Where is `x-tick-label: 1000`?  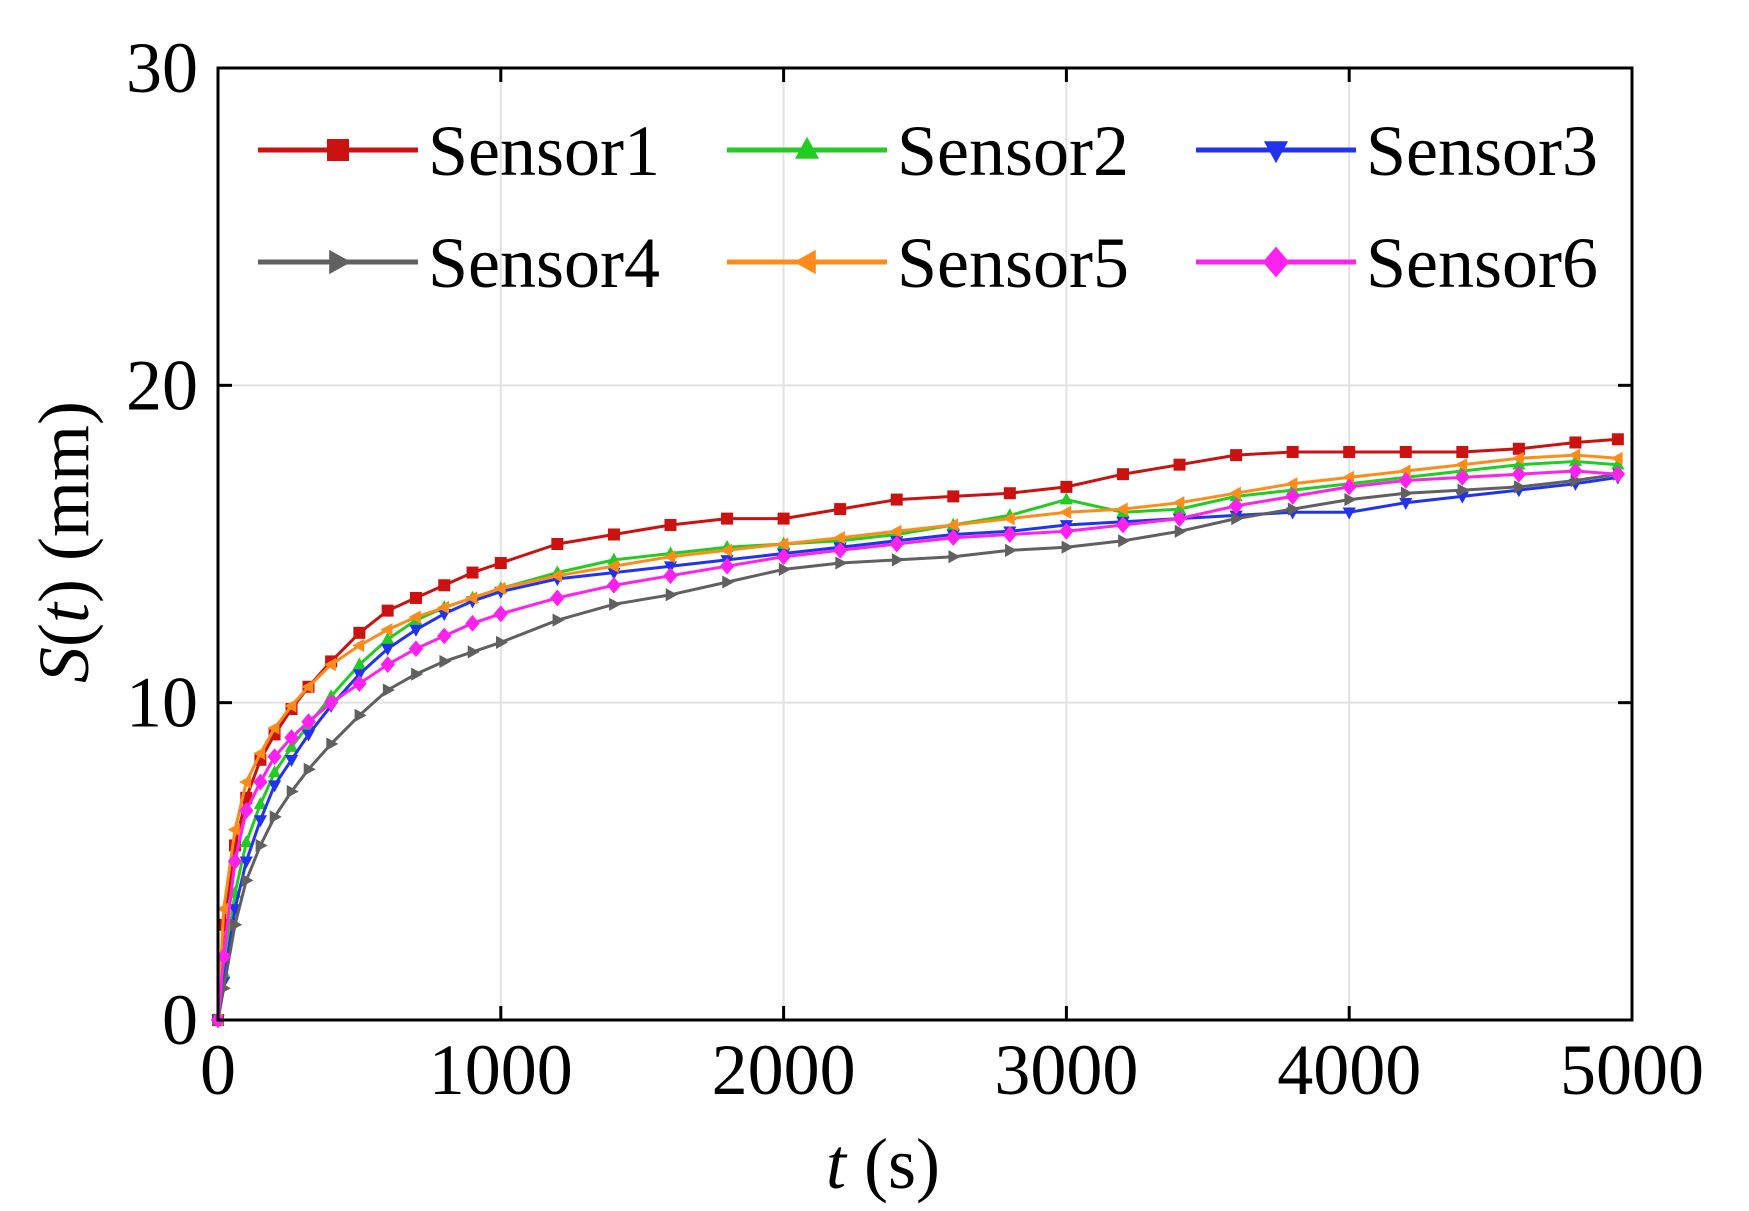 x-tick-label: 1000 is located at coordinates (501, 1070).